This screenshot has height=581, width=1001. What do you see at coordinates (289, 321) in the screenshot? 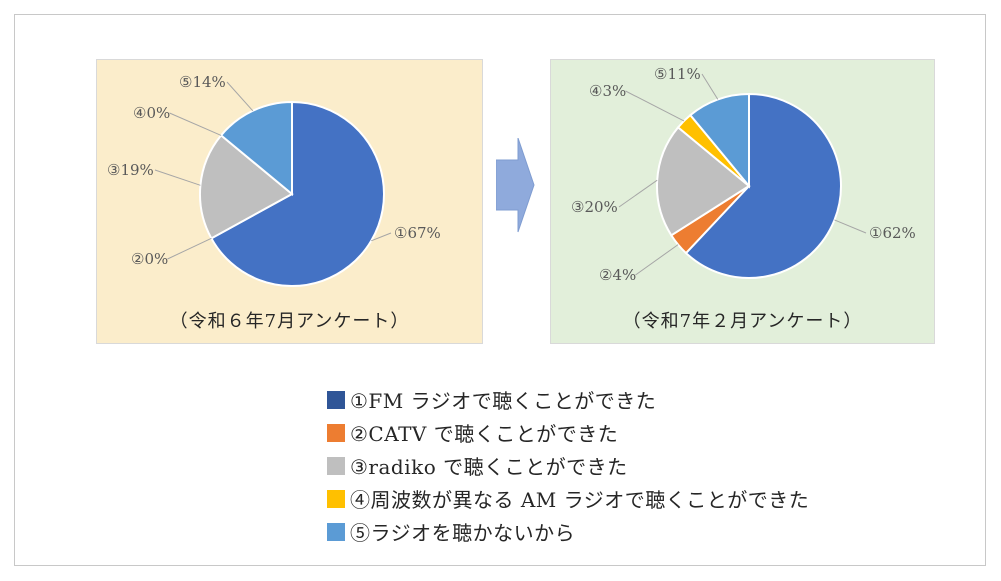
I see `chart-title-left: （令和６年7月アンケート）` at bounding box center [289, 321].